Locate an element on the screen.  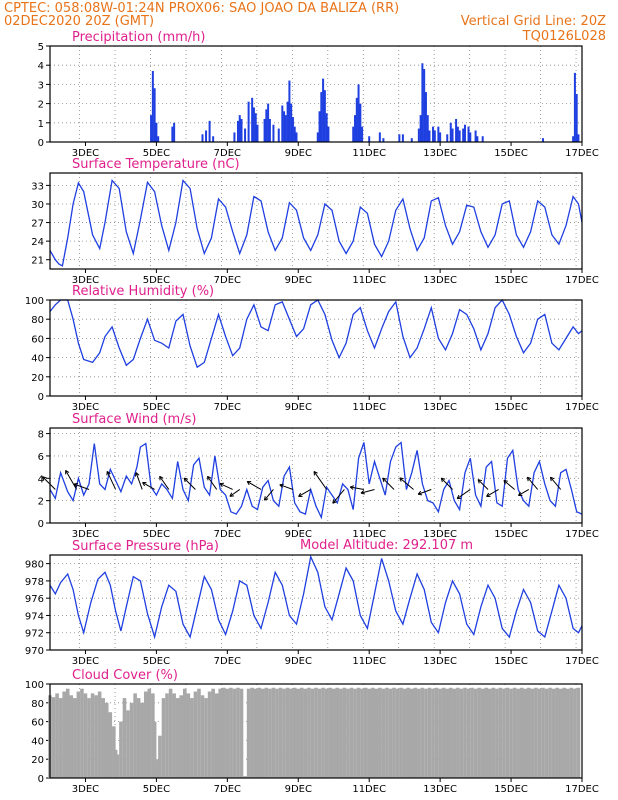
wind-x-tick-label: 9DEC is located at coordinates (298, 534).